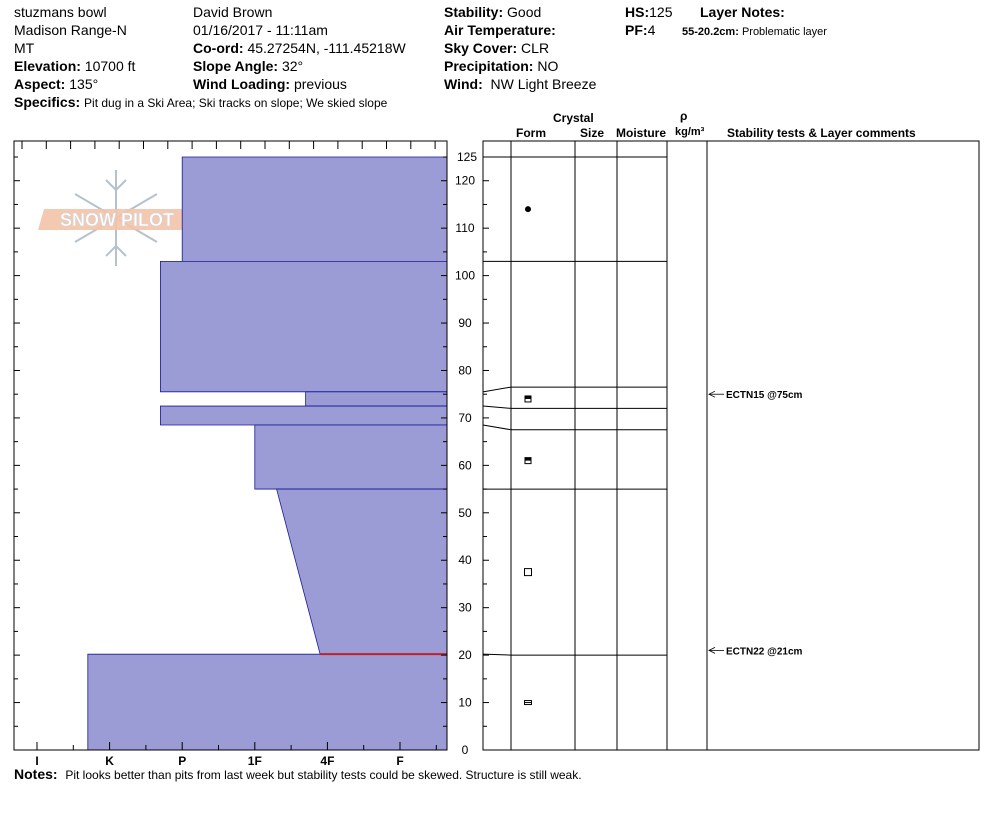 Image resolution: width=994 pixels, height=840 pixels. What do you see at coordinates (592, 133) in the screenshot?
I see `size-header: Size` at bounding box center [592, 133].